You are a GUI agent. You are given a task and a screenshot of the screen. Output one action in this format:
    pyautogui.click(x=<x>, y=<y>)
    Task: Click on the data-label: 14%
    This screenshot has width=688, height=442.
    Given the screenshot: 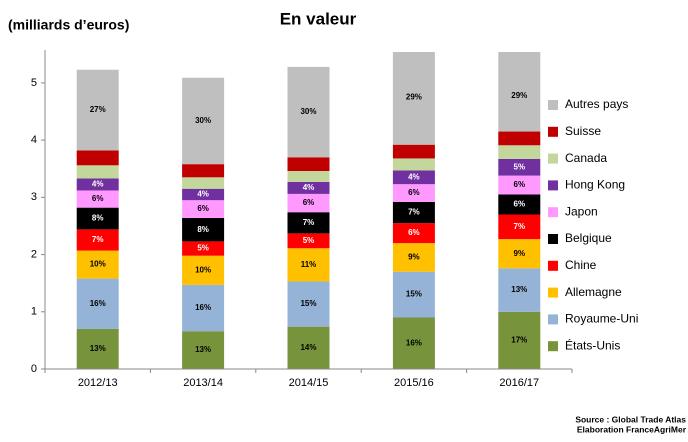 What is the action you would take?
    pyautogui.click(x=308, y=347)
    